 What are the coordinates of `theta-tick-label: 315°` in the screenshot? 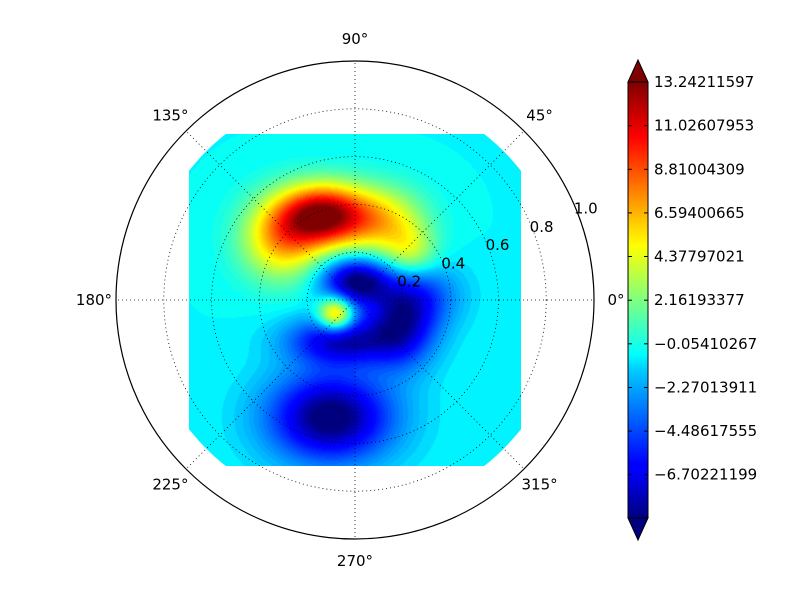 It's located at (540, 485).